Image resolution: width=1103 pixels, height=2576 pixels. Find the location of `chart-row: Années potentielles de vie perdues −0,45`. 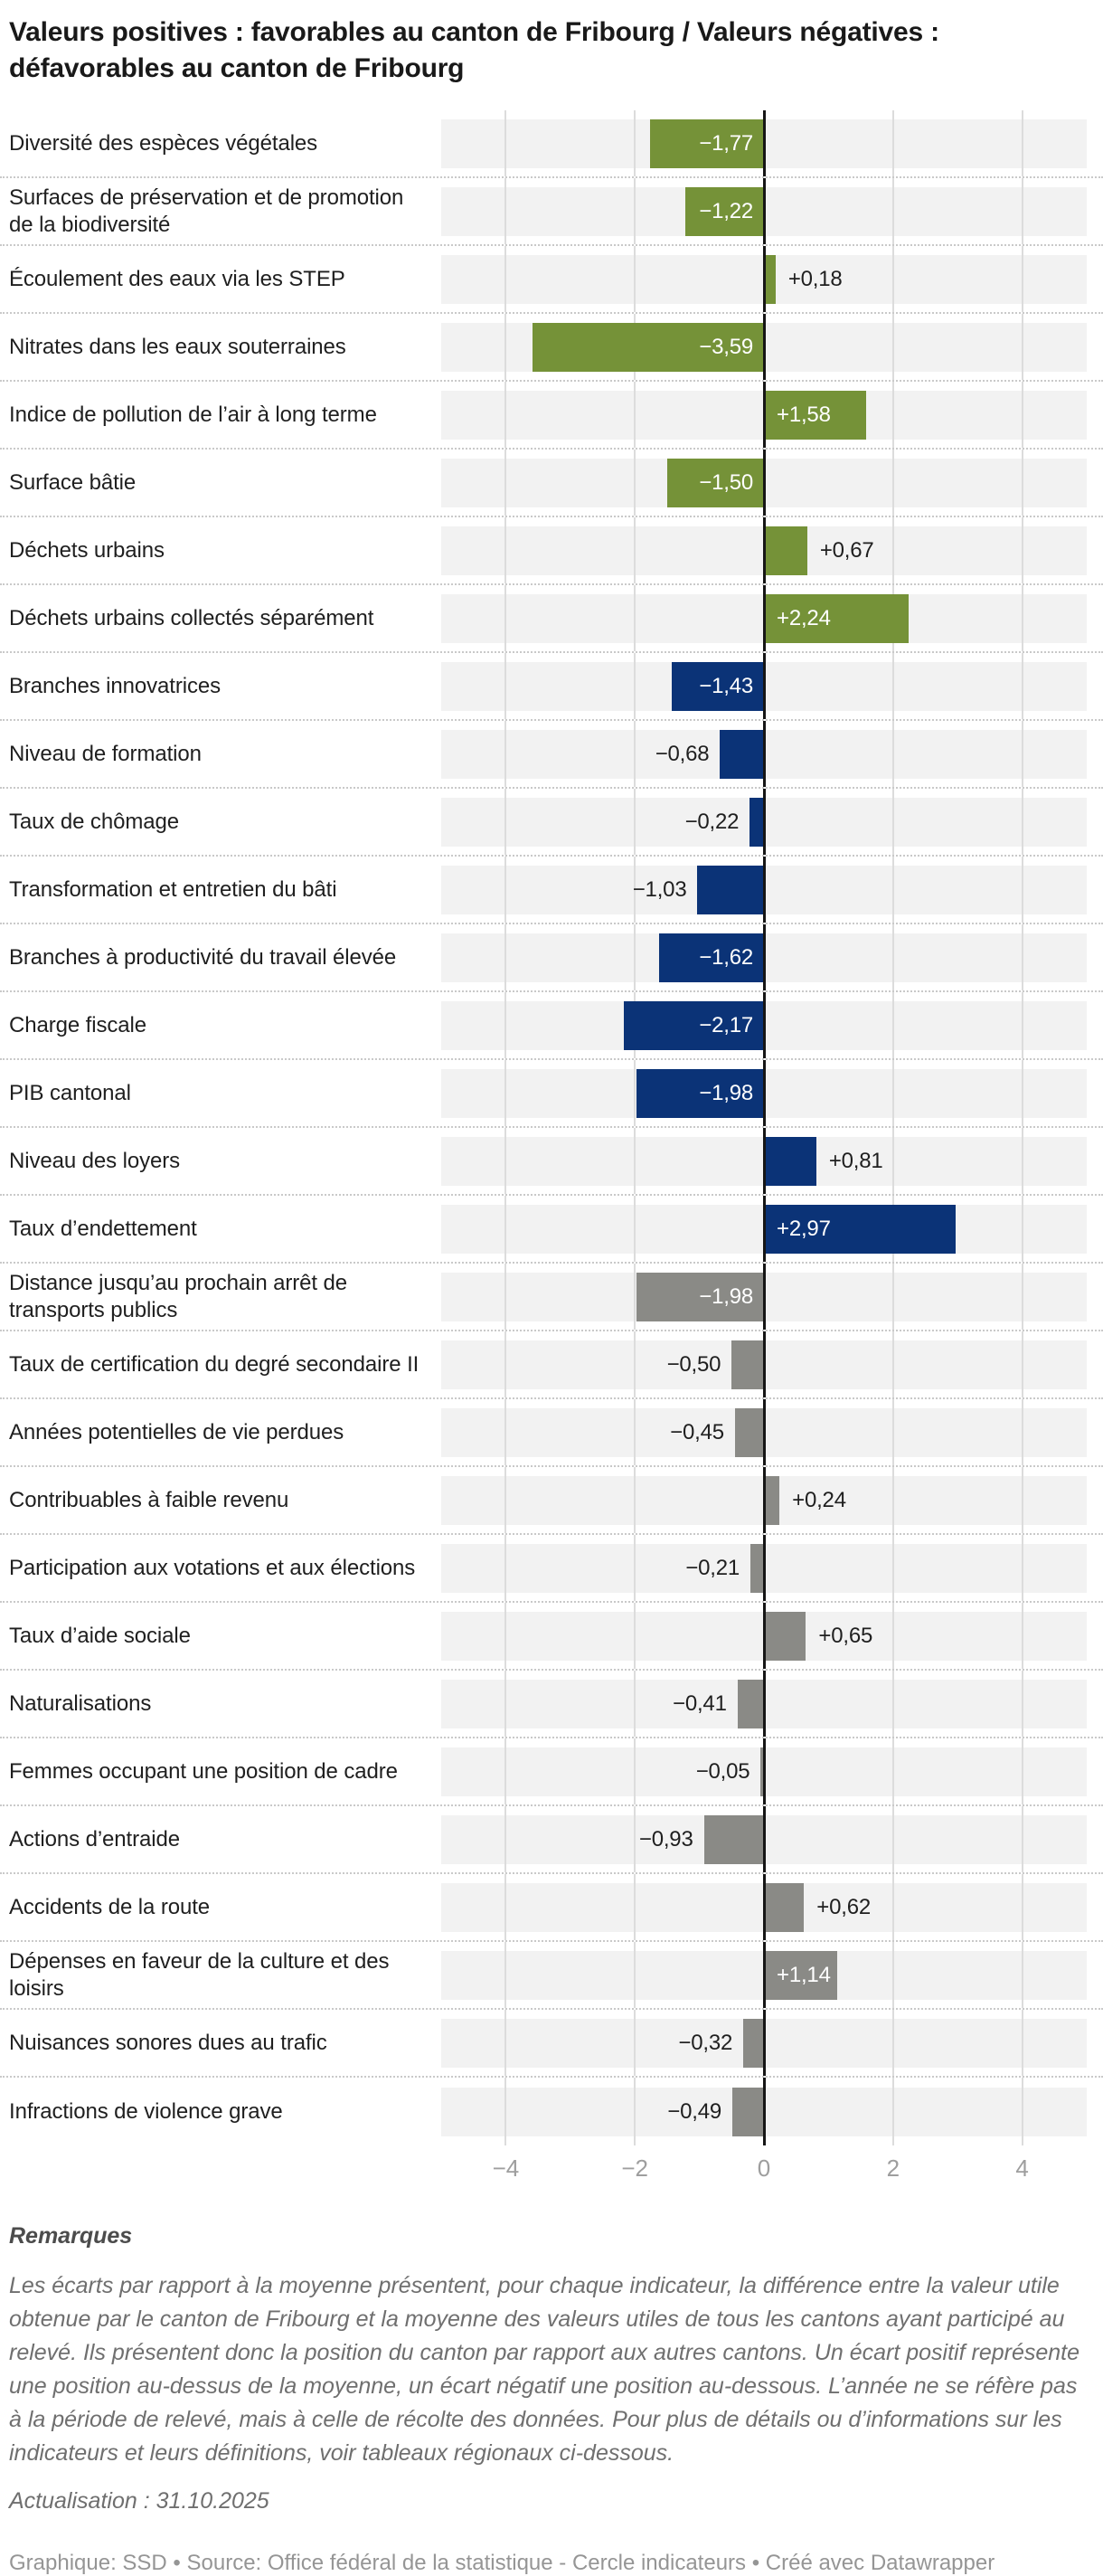

chart-row: Années potentielles de vie perdues −0,45 is located at coordinates (551, 1433).